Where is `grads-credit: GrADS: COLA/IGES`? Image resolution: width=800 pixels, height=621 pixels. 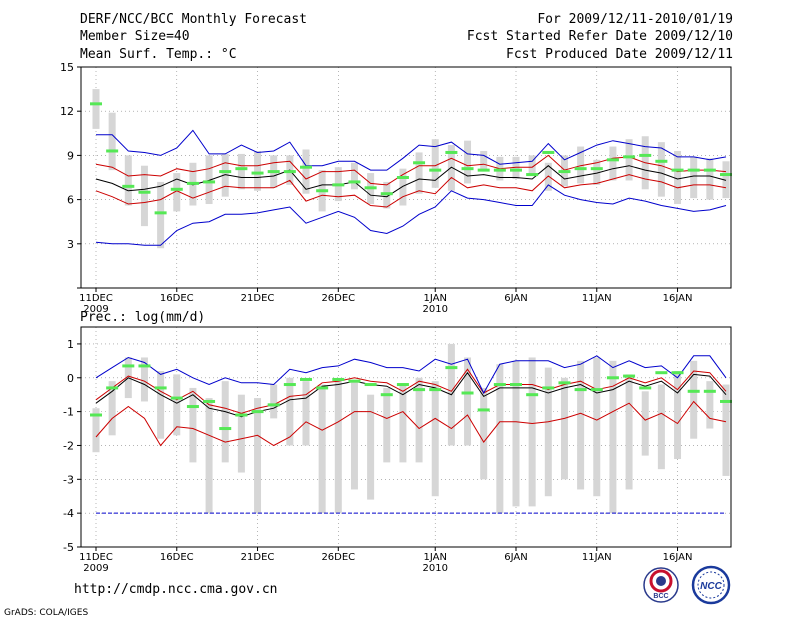 grads-credit: GrADS: COLA/IGES is located at coordinates (46, 613).